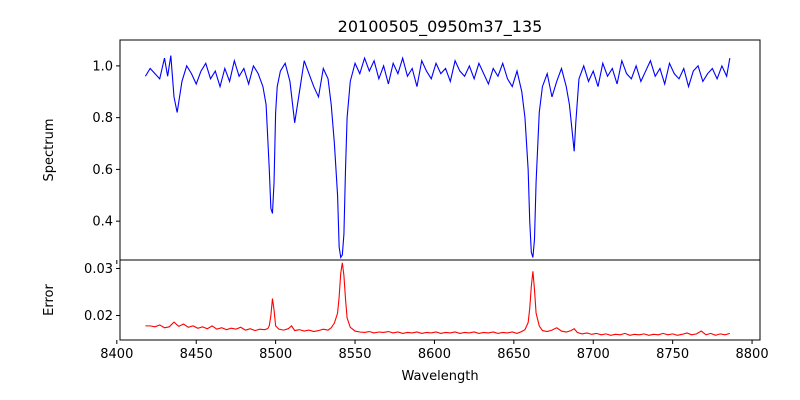 The image size is (800, 400). Describe the element at coordinates (116, 354) in the screenshot. I see `x-tick-label: 8400` at that location.